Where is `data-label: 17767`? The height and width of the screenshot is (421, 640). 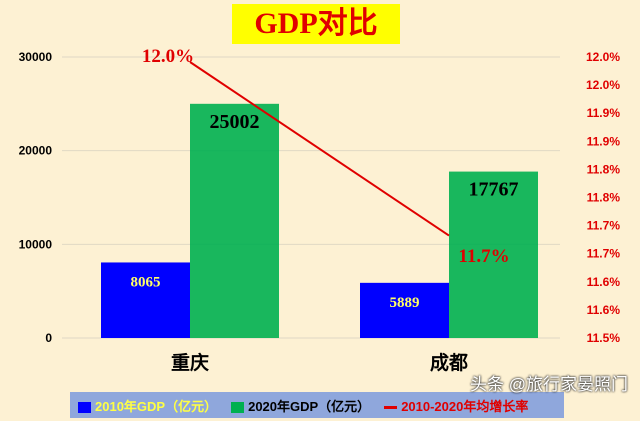 data-label: 17767 is located at coordinates (494, 190).